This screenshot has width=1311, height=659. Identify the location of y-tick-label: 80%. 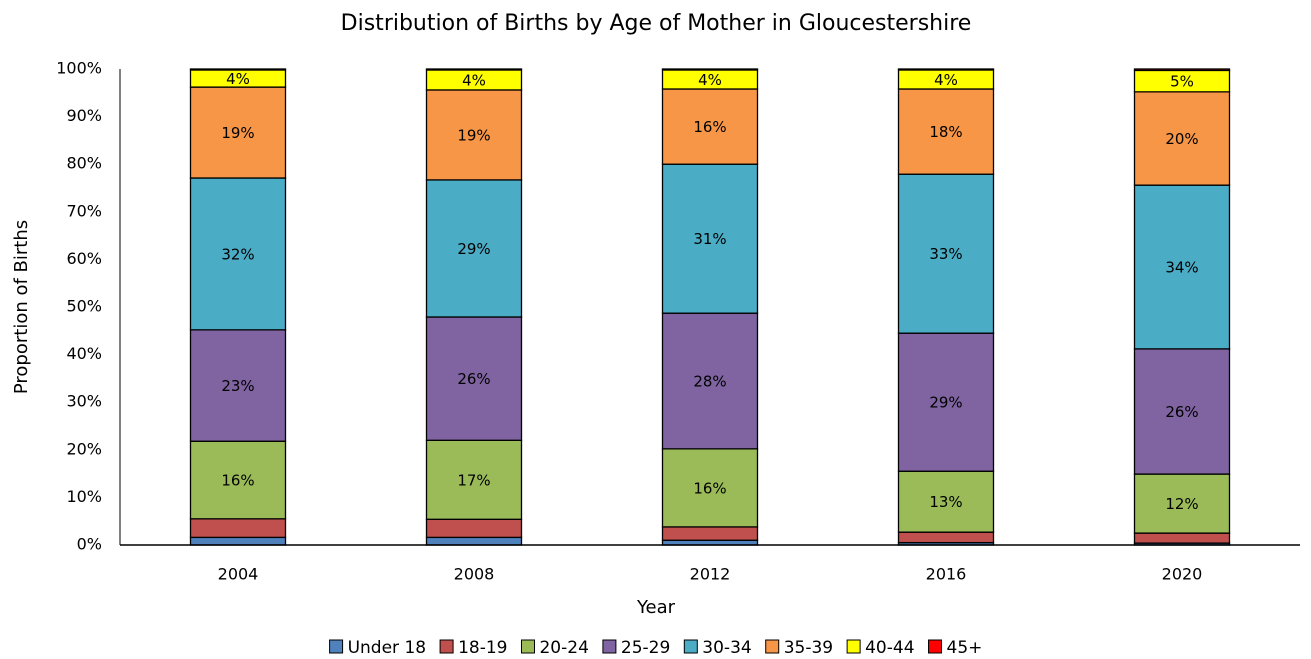
(84, 163).